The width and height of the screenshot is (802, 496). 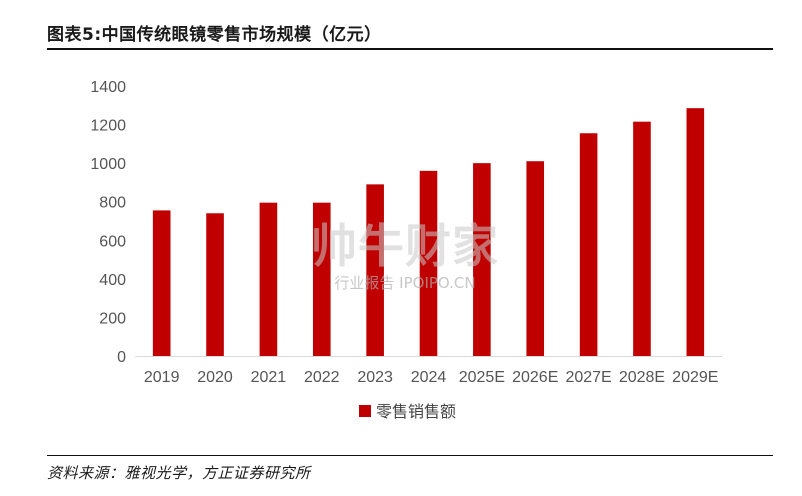 What do you see at coordinates (112, 241) in the screenshot?
I see `y-tick-label: 600` at bounding box center [112, 241].